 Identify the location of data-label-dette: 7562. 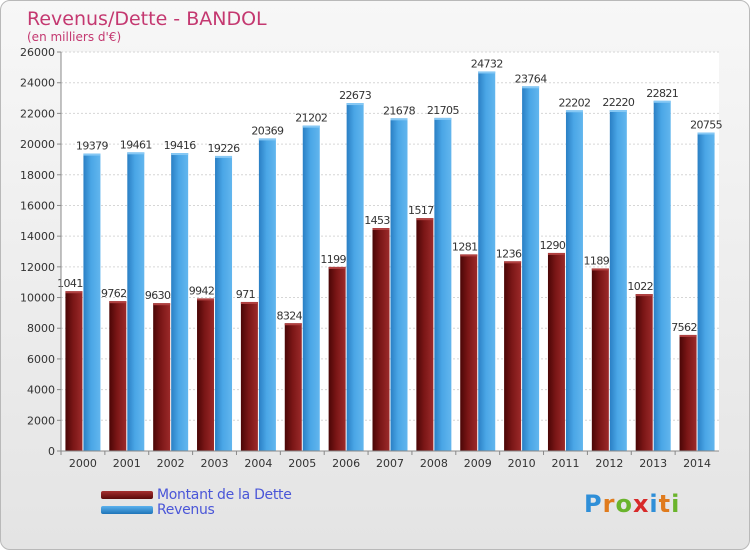
(684, 327).